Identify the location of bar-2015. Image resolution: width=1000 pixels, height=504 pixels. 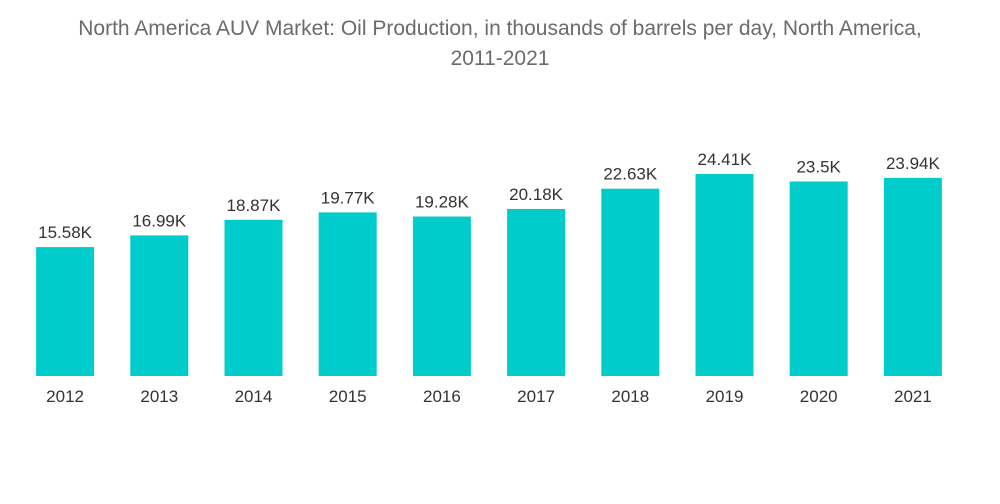
(347, 294).